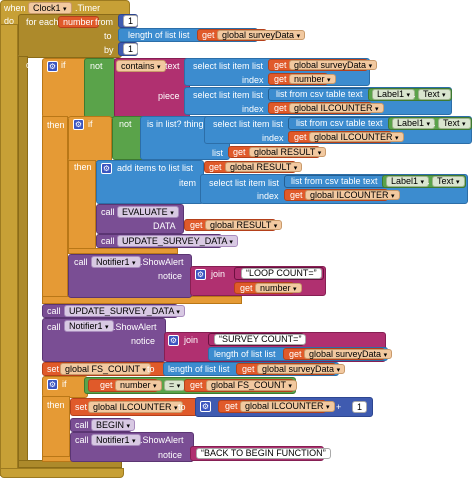 This screenshot has height=483, width=474. I want to click on do-label: do, so click(9, 21).